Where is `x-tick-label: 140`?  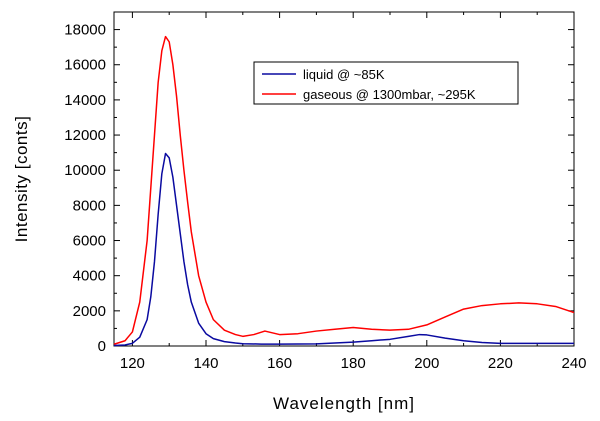
x-tick-label: 140 is located at coordinates (205, 363).